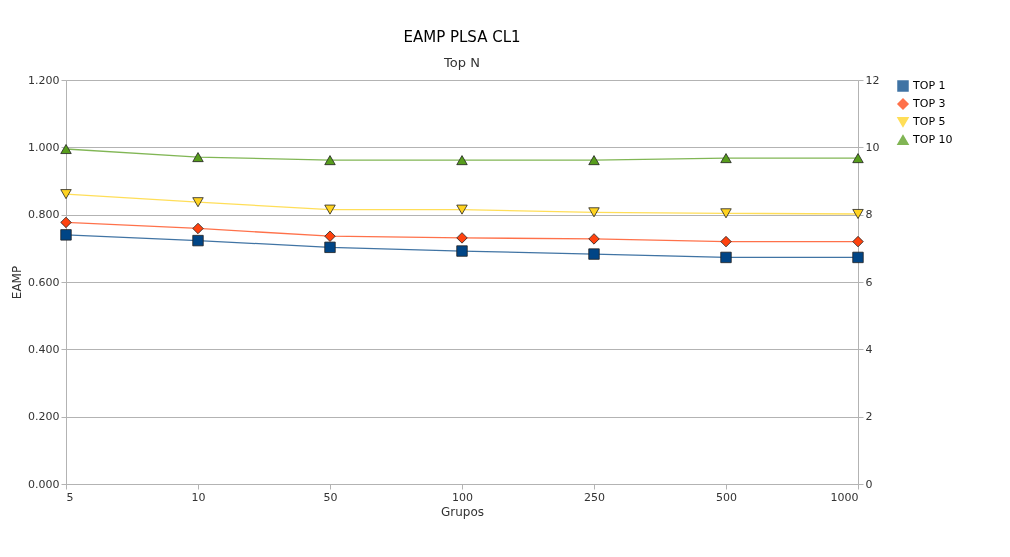  I want to click on x-tick-label: 10, so click(198, 497).